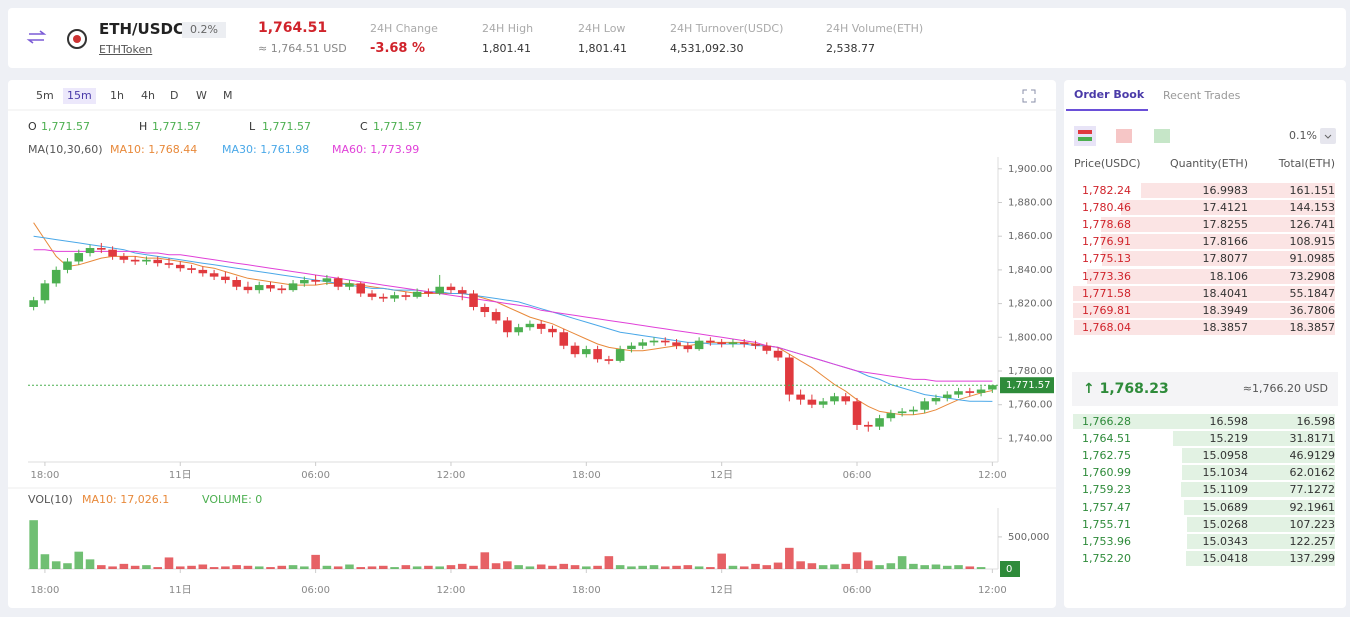 This screenshot has height=617, width=1350. What do you see at coordinates (252, 126) in the screenshot?
I see `ohlc-key: L` at bounding box center [252, 126].